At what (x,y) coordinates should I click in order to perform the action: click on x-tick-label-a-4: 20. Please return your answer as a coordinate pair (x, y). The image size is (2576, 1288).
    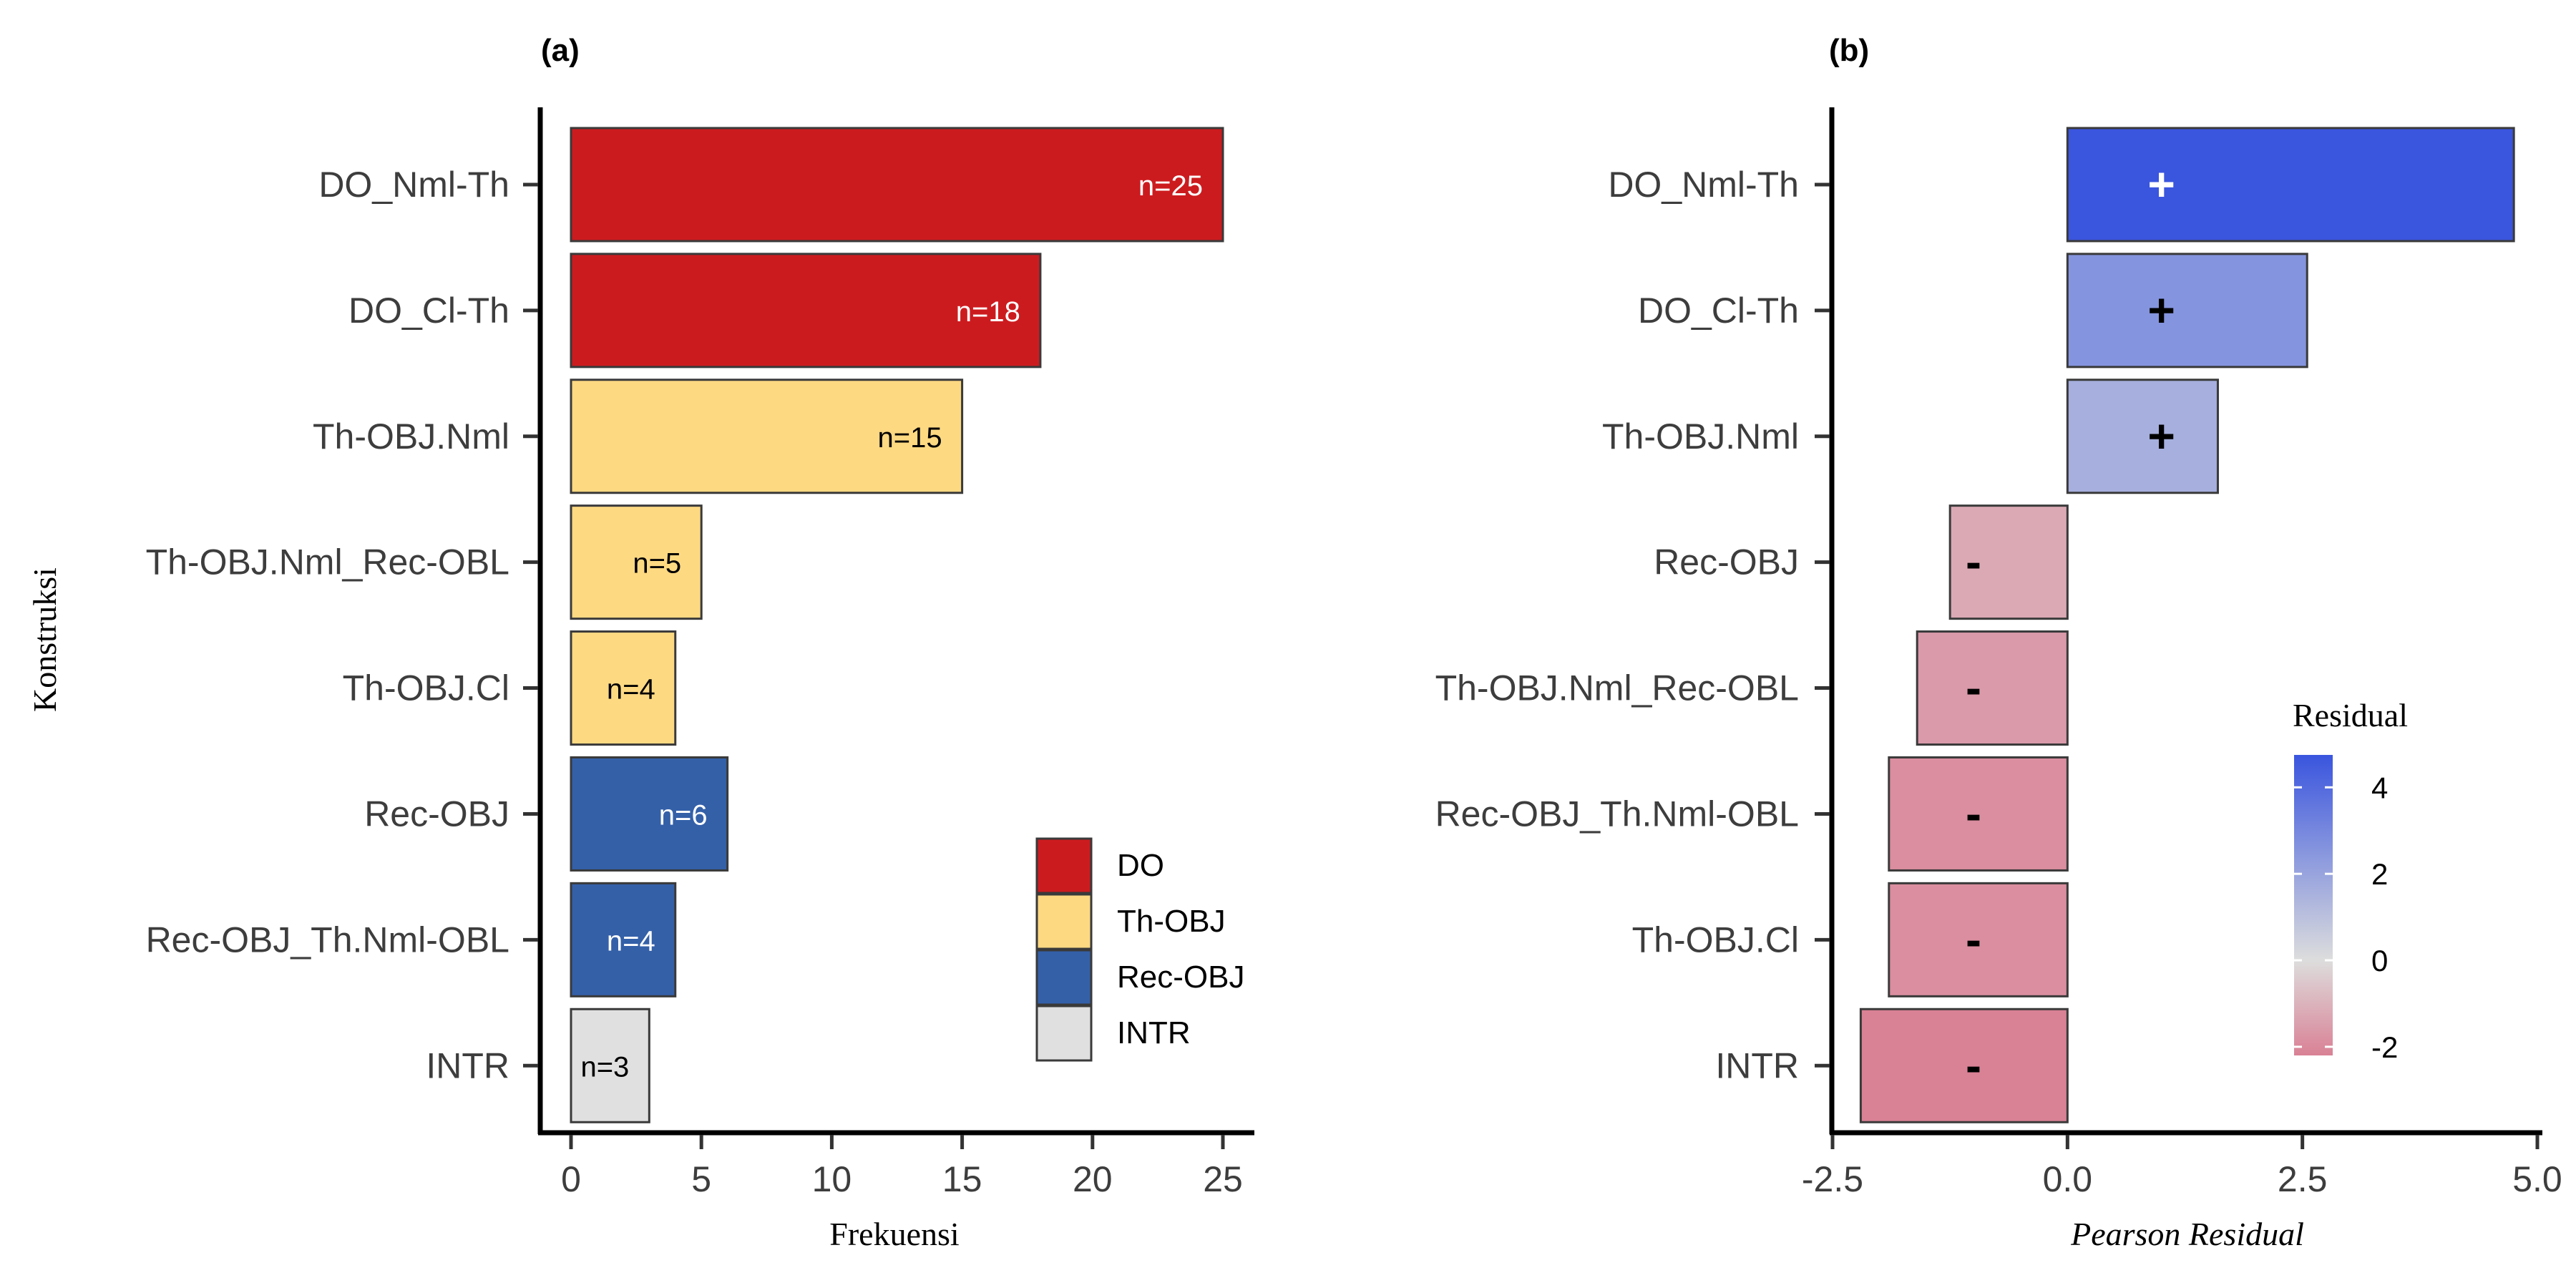
    Looking at the image, I should click on (1093, 1179).